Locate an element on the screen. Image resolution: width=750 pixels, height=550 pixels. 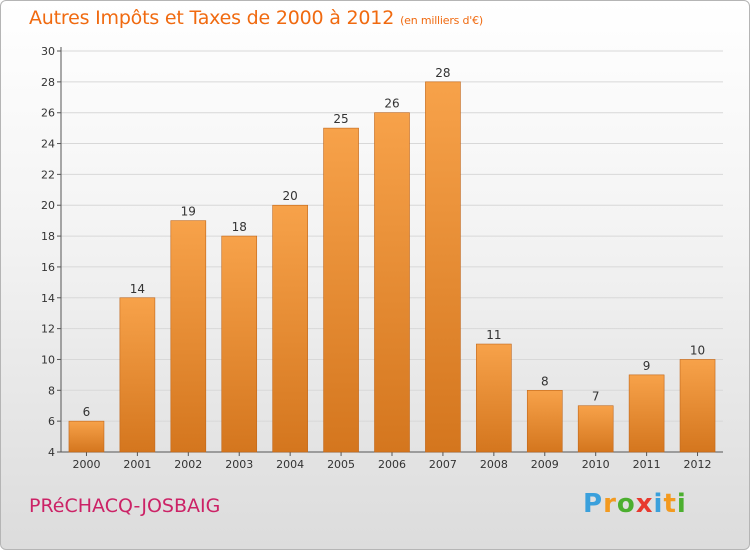
y-tick-label: 12 is located at coordinates (48, 329).